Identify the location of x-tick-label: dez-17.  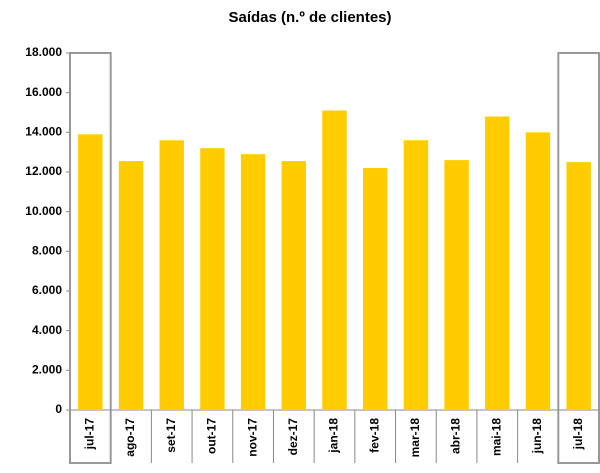
(293, 437).